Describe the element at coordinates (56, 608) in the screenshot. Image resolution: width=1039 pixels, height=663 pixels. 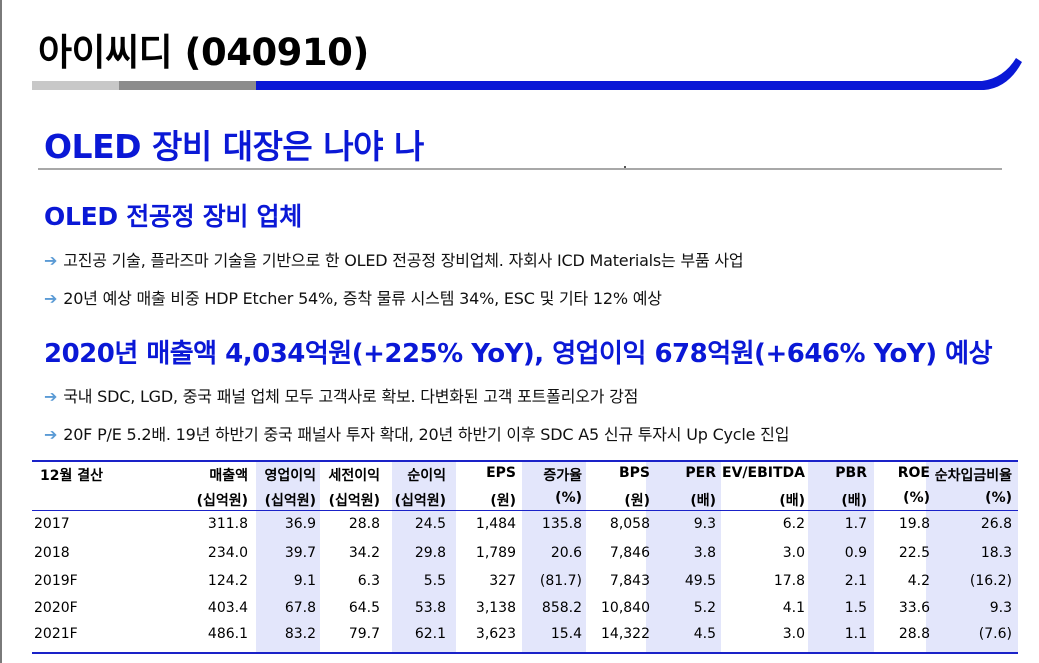
I see `table-row-year: 2020F` at that location.